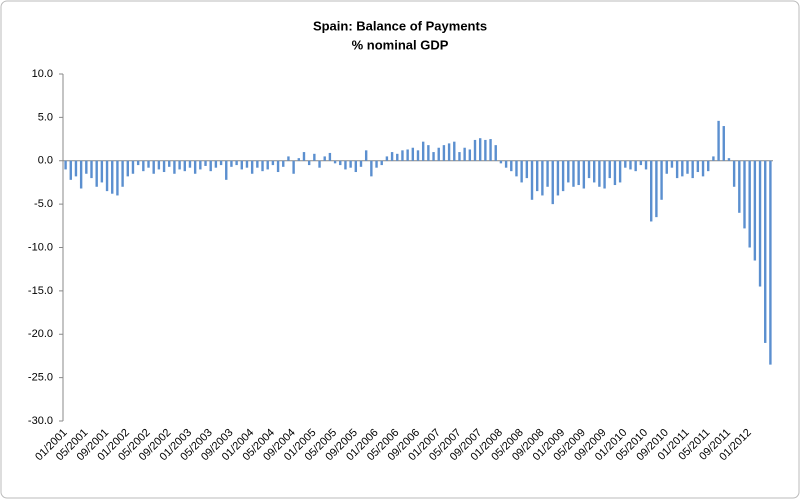  Describe the element at coordinates (400, 25) in the screenshot. I see `chart-title: Spain: Balance of Payments` at that location.